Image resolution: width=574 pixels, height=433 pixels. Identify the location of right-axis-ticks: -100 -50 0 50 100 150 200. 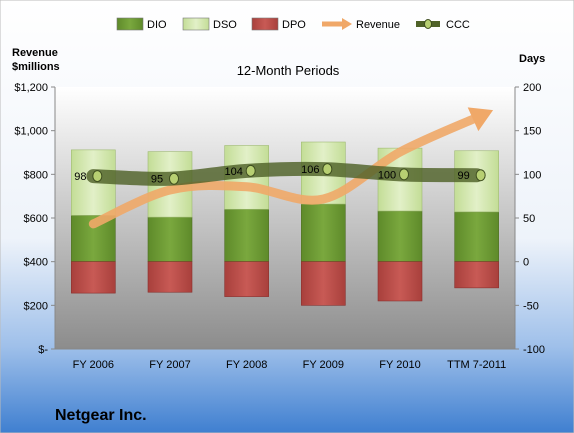
(530, 219).